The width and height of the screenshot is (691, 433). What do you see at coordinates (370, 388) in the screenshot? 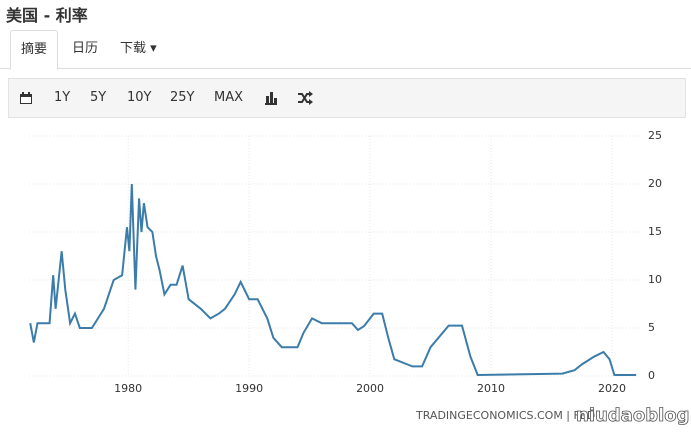
I see `x-tick-label: 2000` at bounding box center [370, 388].